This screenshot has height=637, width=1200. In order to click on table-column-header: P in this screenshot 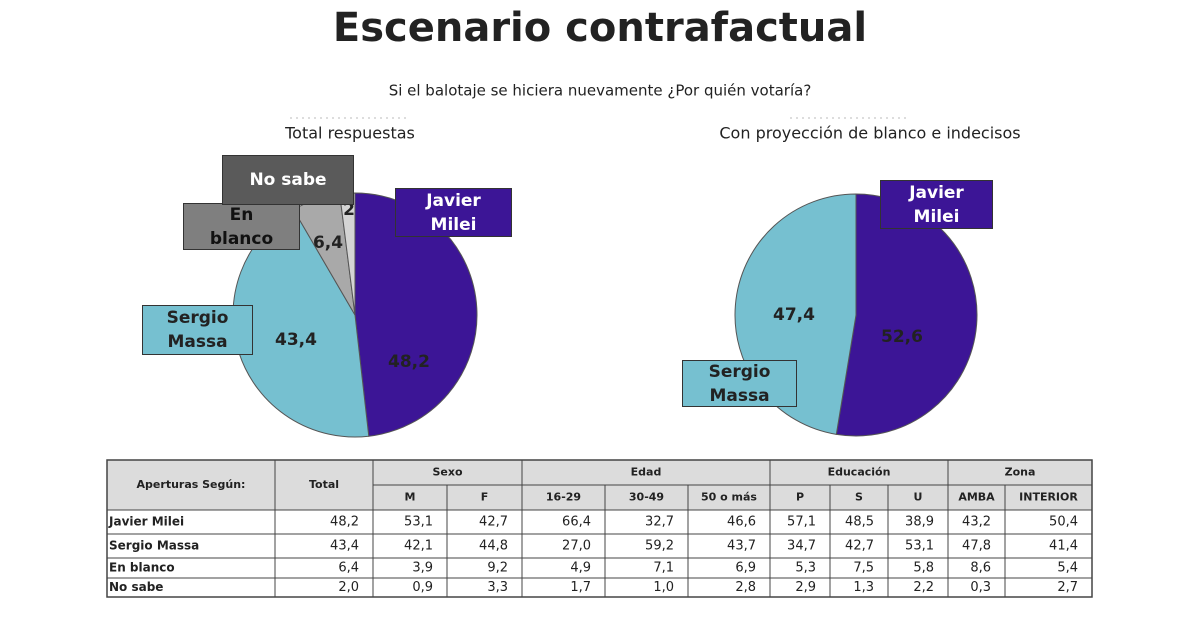, I will do `click(800, 497)`.